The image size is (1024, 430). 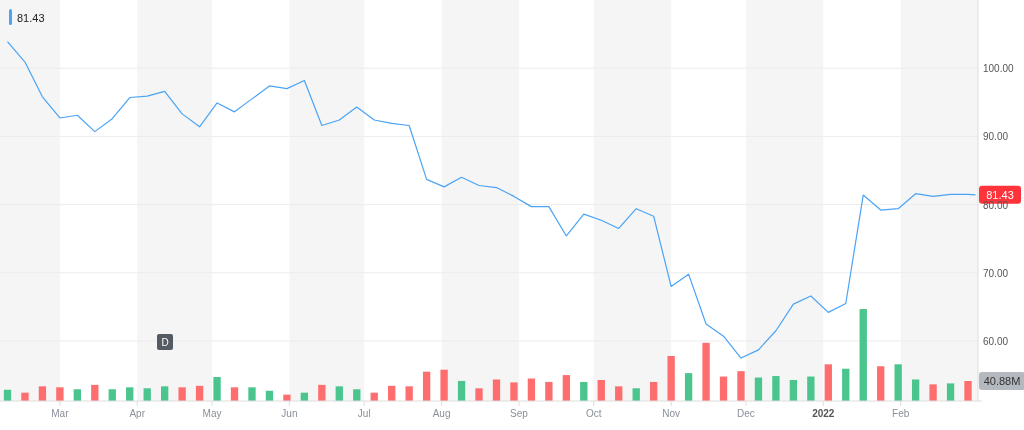 I want to click on x-tick-label: Mar, so click(x=60, y=413).